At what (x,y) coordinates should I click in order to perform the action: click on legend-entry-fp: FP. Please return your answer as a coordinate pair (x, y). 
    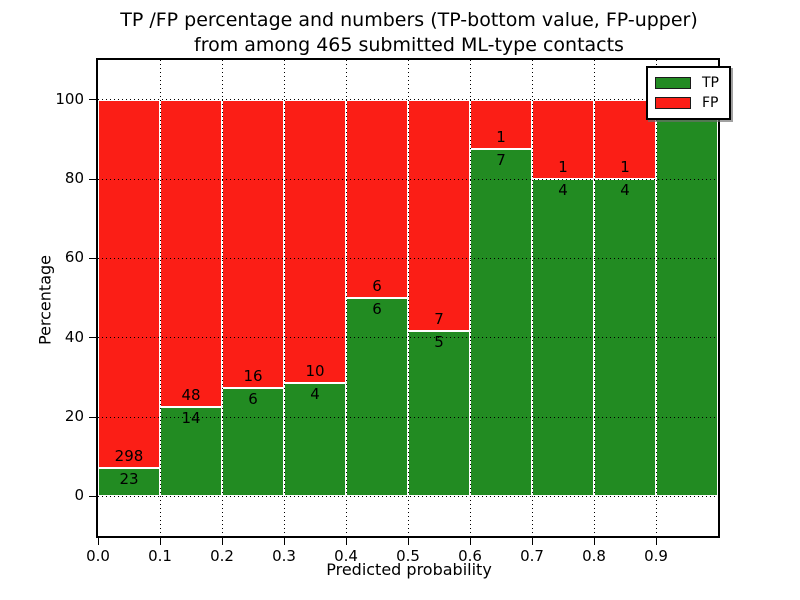
    Looking at the image, I should click on (687, 103).